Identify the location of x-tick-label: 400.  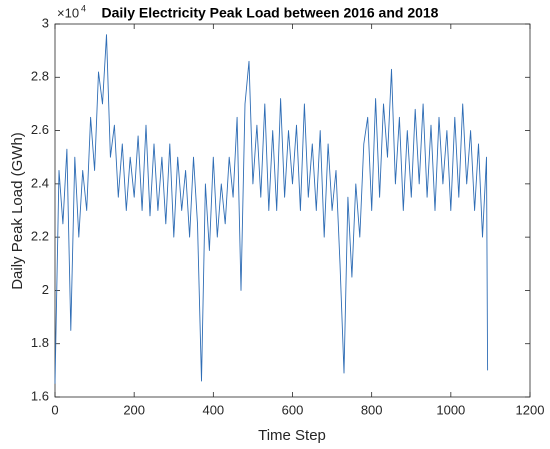
(213, 409).